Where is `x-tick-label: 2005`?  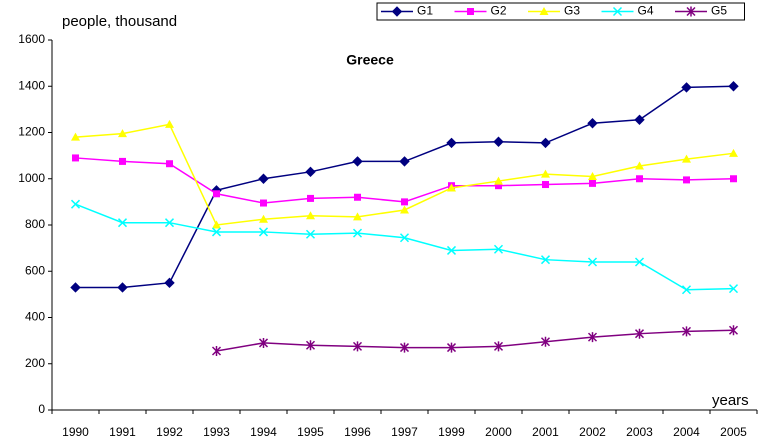
x-tick-label: 2005 is located at coordinates (733, 432).